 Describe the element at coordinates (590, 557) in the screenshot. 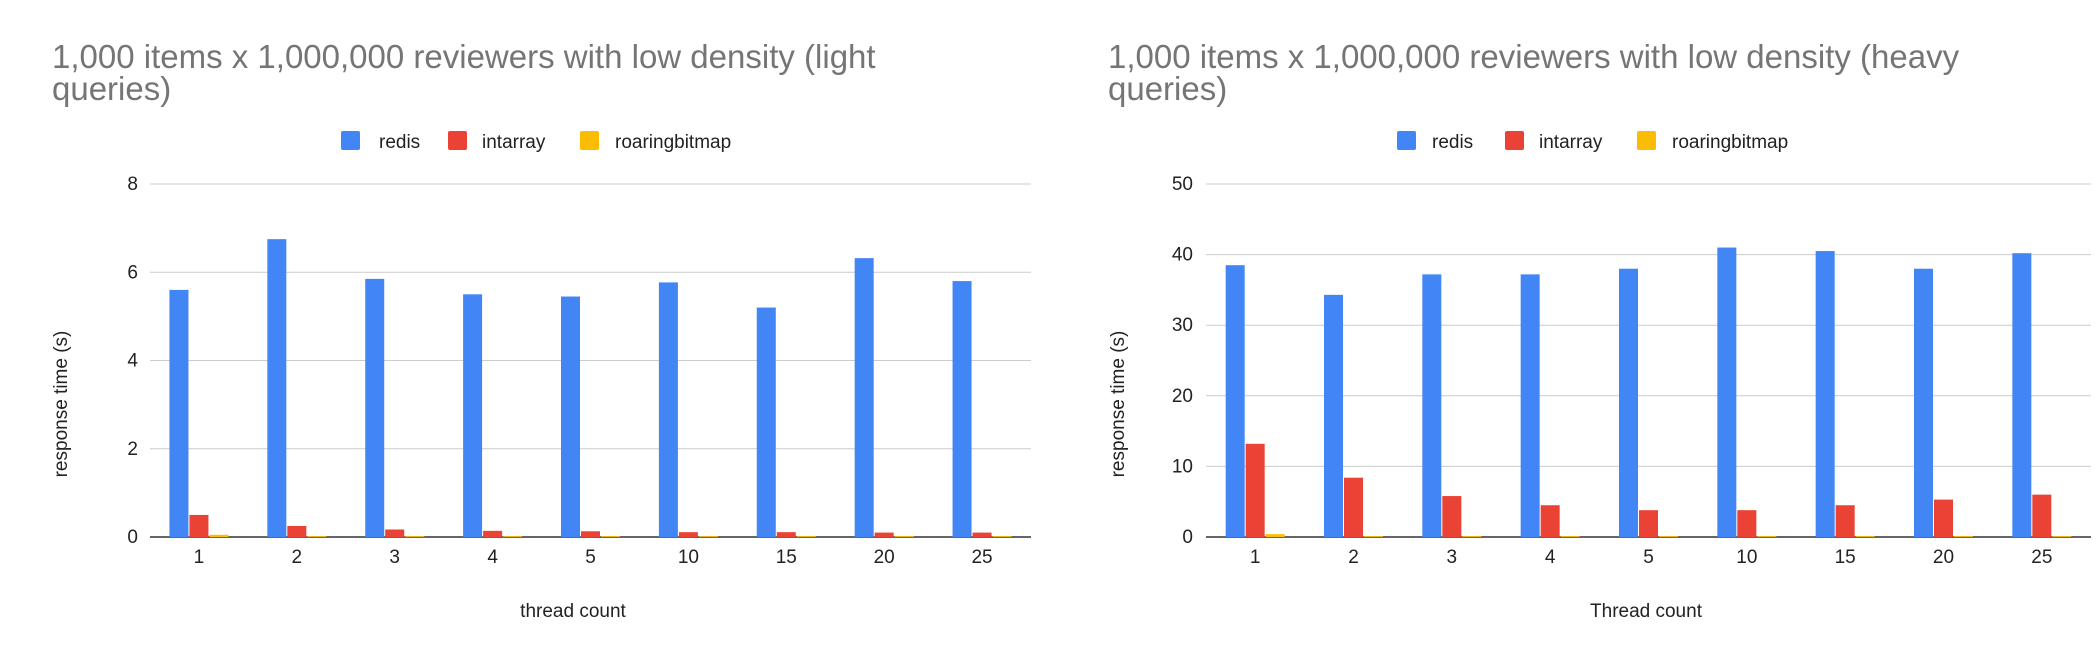

I see `x-tick-label: 5` at that location.